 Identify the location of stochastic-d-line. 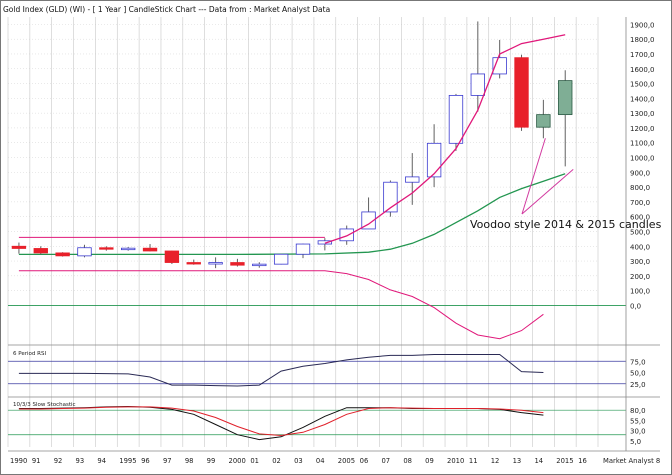
(281, 421).